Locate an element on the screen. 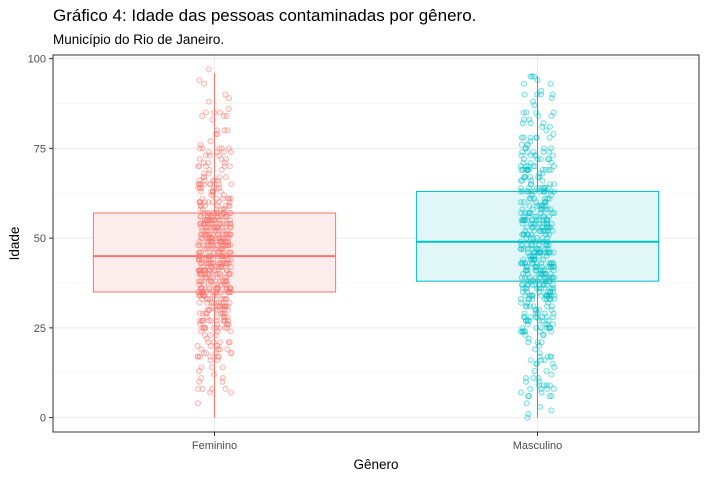 The width and height of the screenshot is (717, 477). x-tick-label: Feminino is located at coordinates (214, 446).